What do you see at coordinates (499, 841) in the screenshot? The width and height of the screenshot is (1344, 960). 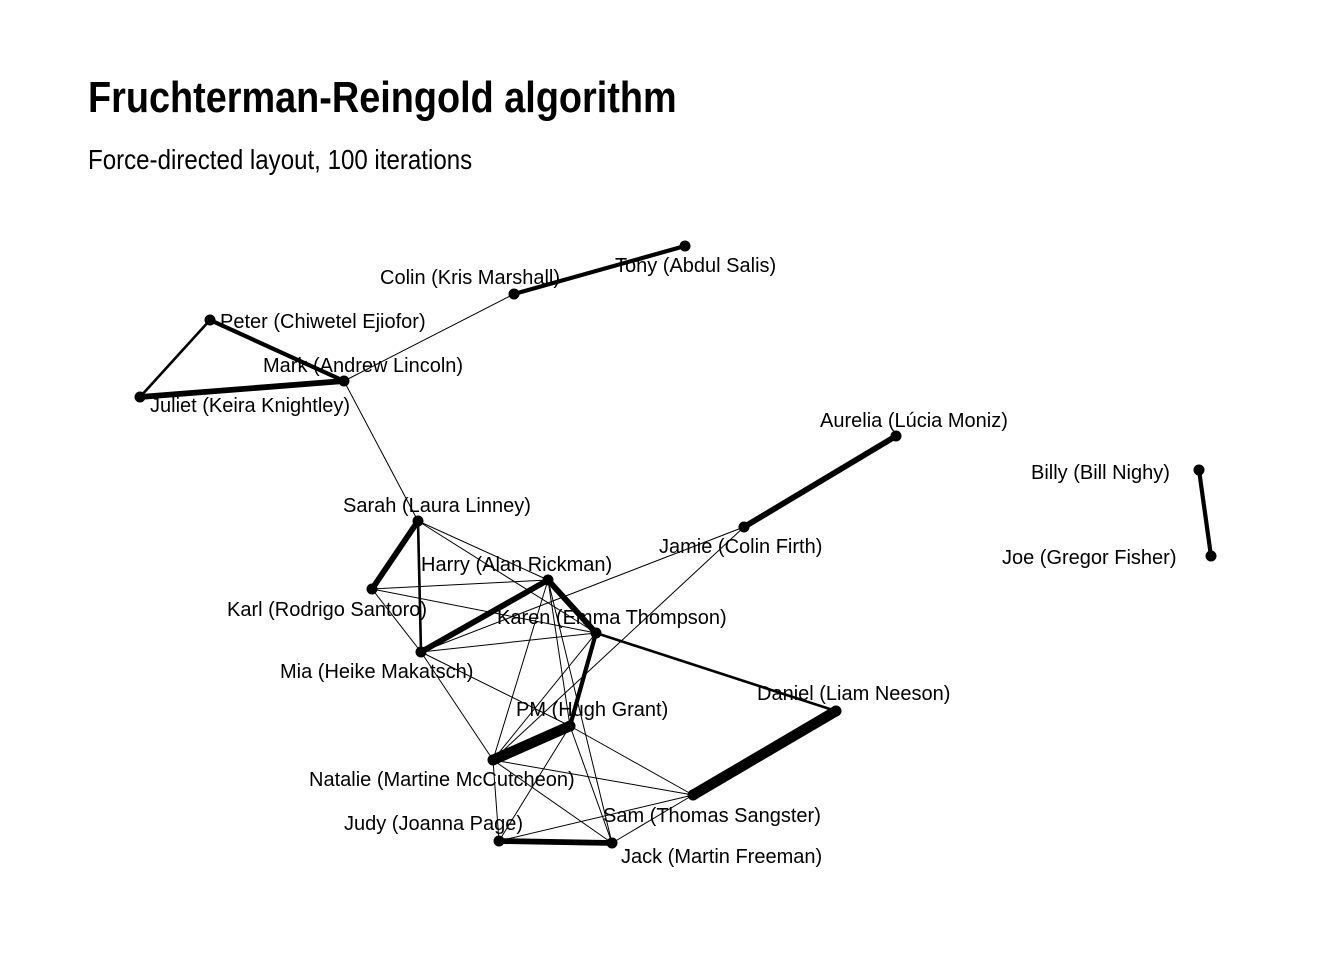 I see `node-judy` at bounding box center [499, 841].